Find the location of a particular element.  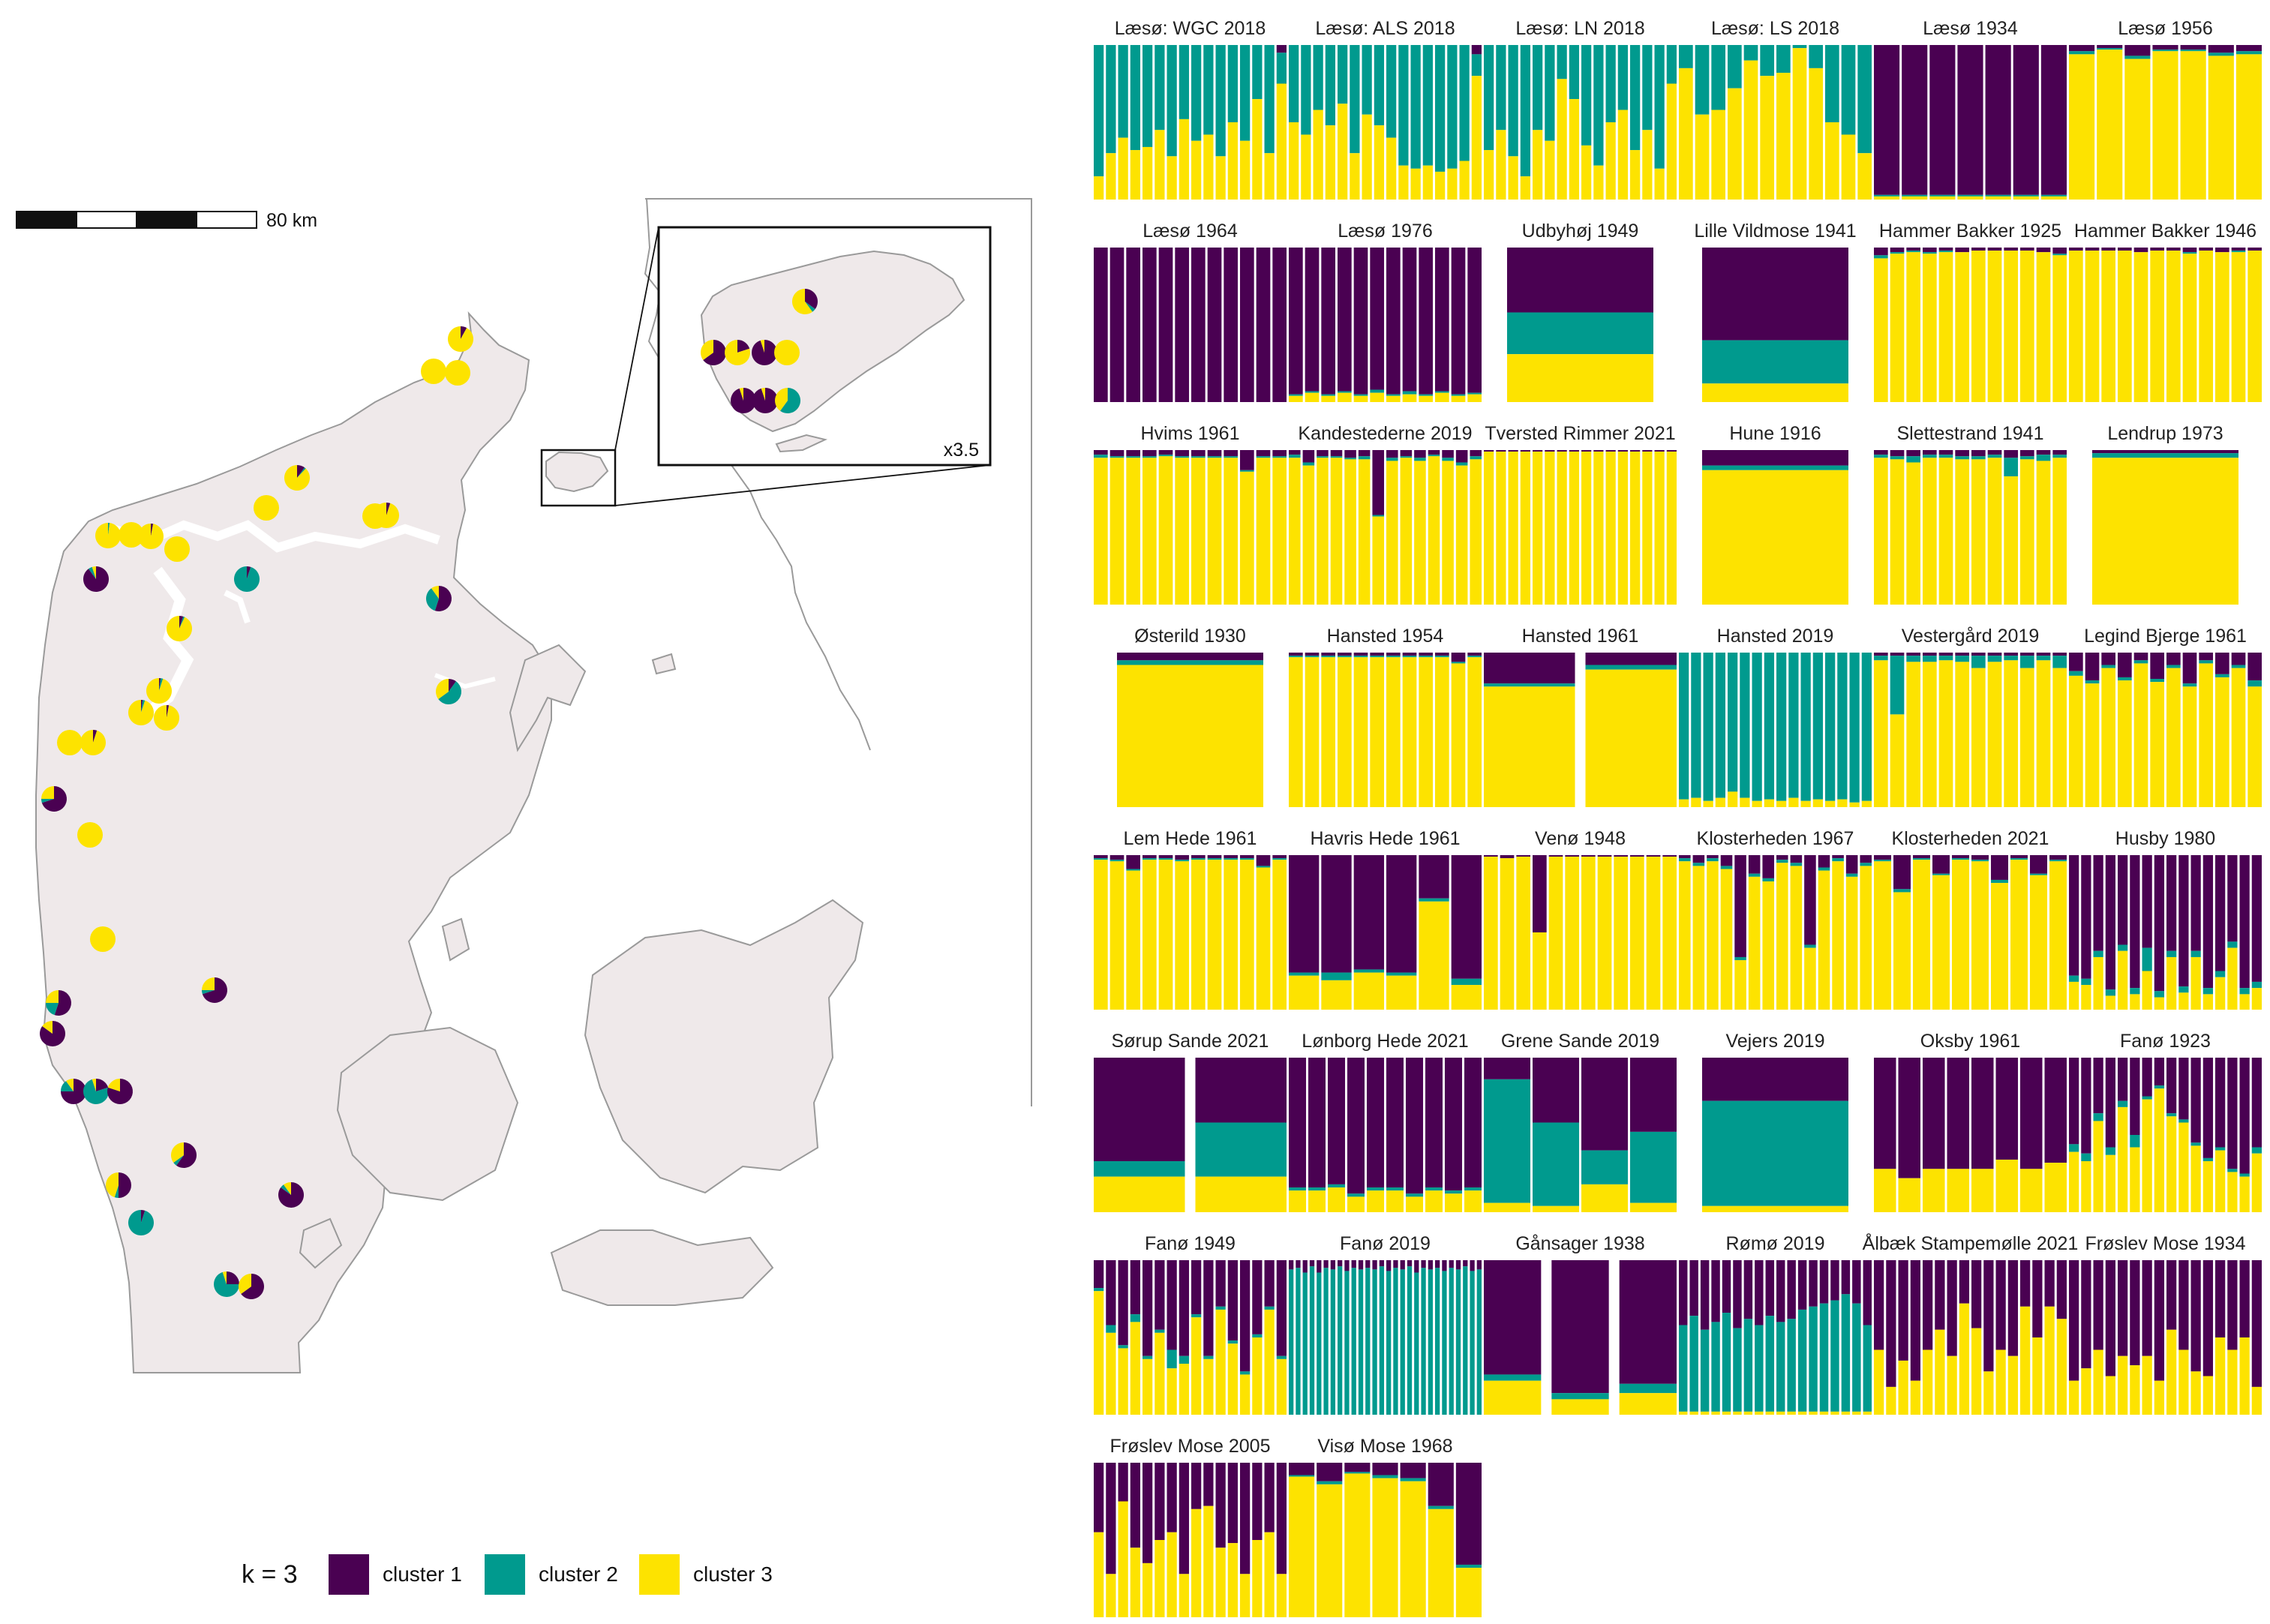

pie-slice-cluster1 is located at coordinates (53, 1033).